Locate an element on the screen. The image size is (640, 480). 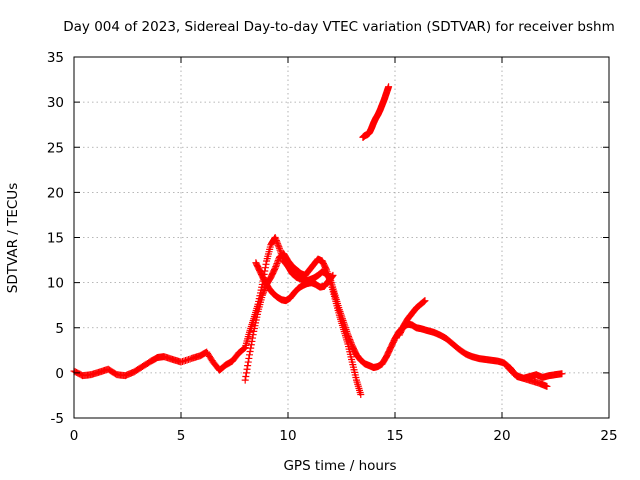
x-axis-label: GPS time / hours is located at coordinates (339, 466).